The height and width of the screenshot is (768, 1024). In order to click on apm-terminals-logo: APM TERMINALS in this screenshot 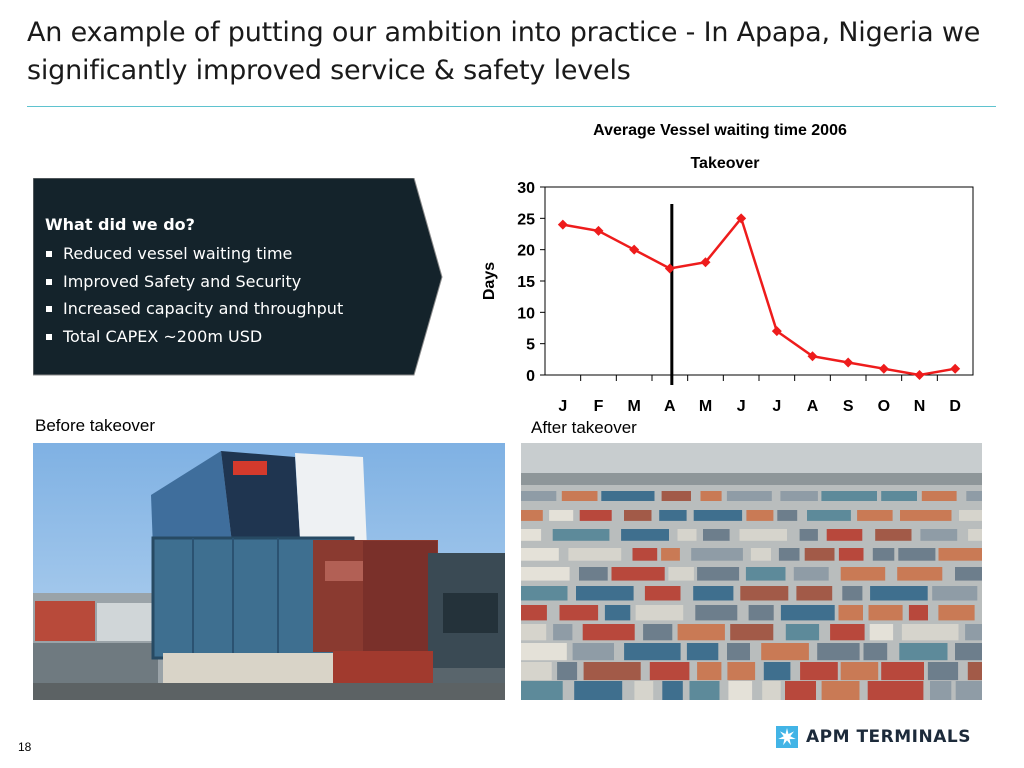, I will do `click(873, 737)`.